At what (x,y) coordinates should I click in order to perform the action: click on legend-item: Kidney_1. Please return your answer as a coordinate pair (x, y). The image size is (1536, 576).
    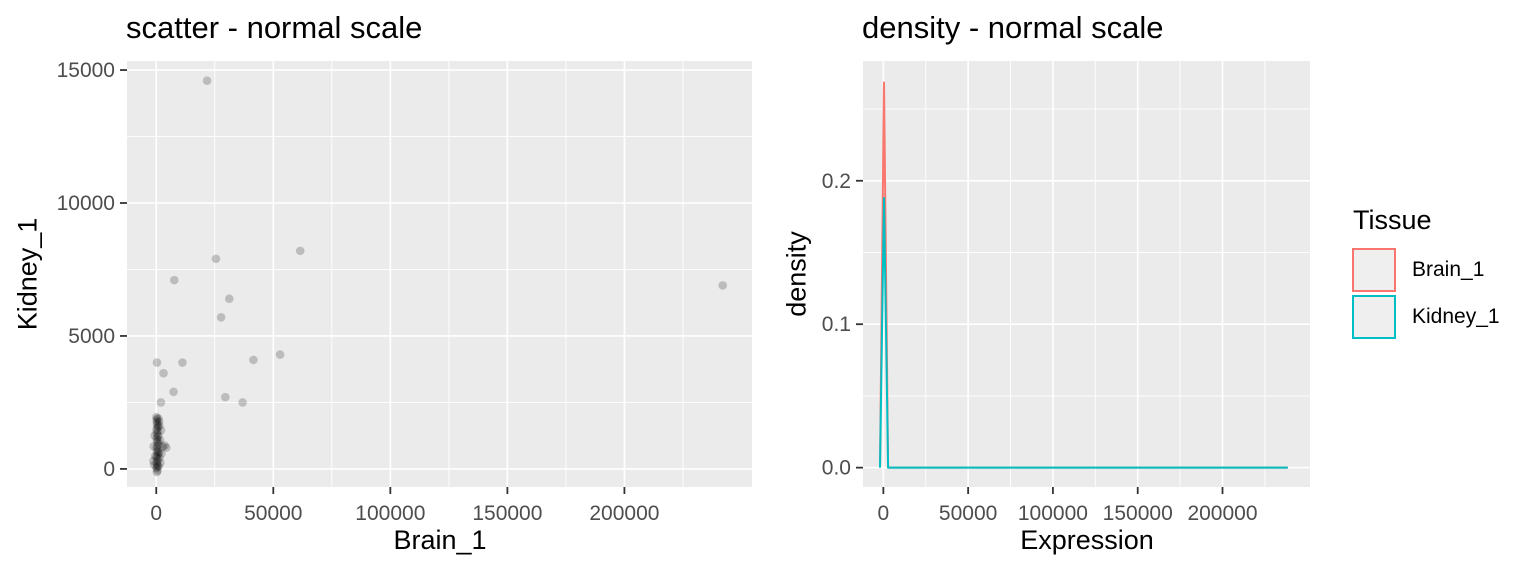
    Looking at the image, I should click on (1426, 317).